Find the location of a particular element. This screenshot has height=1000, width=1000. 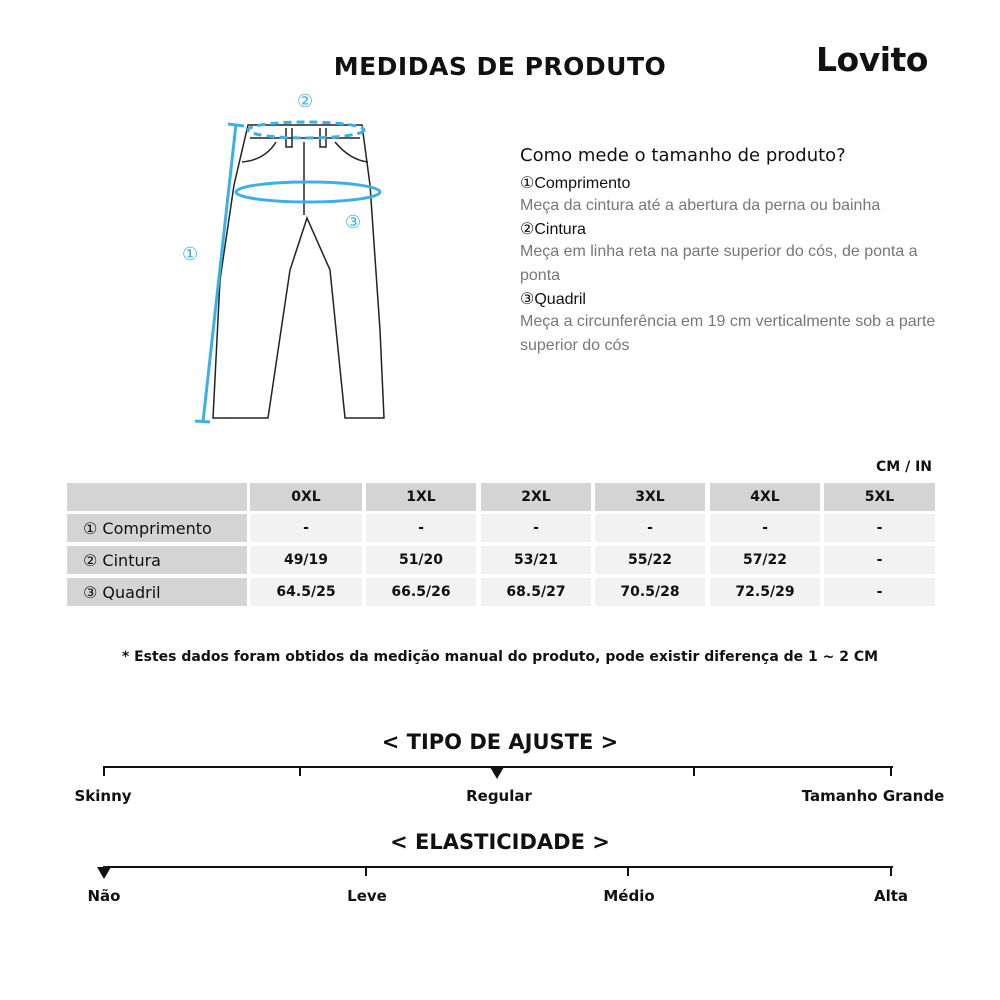

table-header-cell: 5XL is located at coordinates (879, 497).